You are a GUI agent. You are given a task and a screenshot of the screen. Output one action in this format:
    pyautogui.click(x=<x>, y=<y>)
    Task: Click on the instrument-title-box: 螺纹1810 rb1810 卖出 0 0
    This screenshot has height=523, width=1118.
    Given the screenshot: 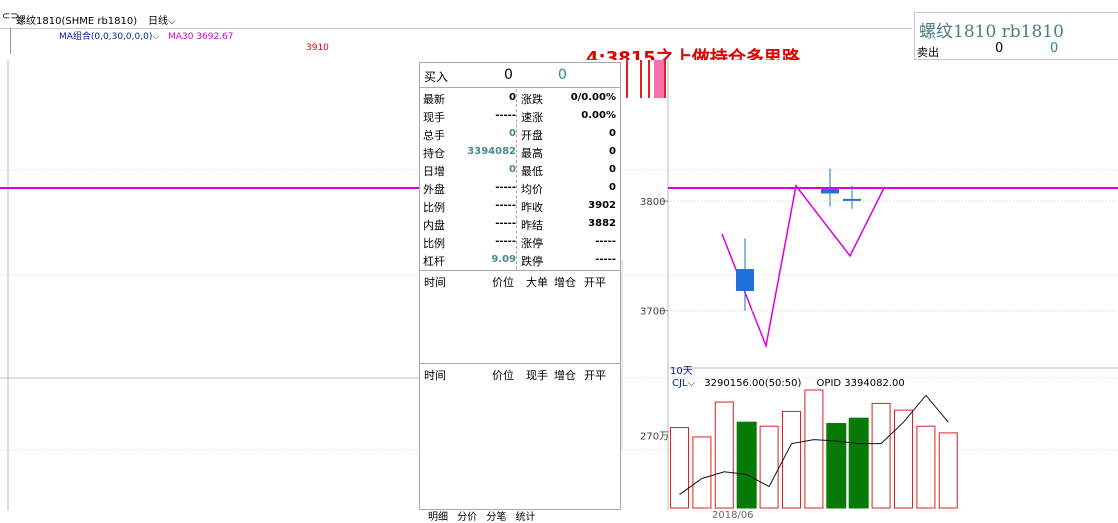 What is the action you would take?
    pyautogui.click(x=1016, y=36)
    